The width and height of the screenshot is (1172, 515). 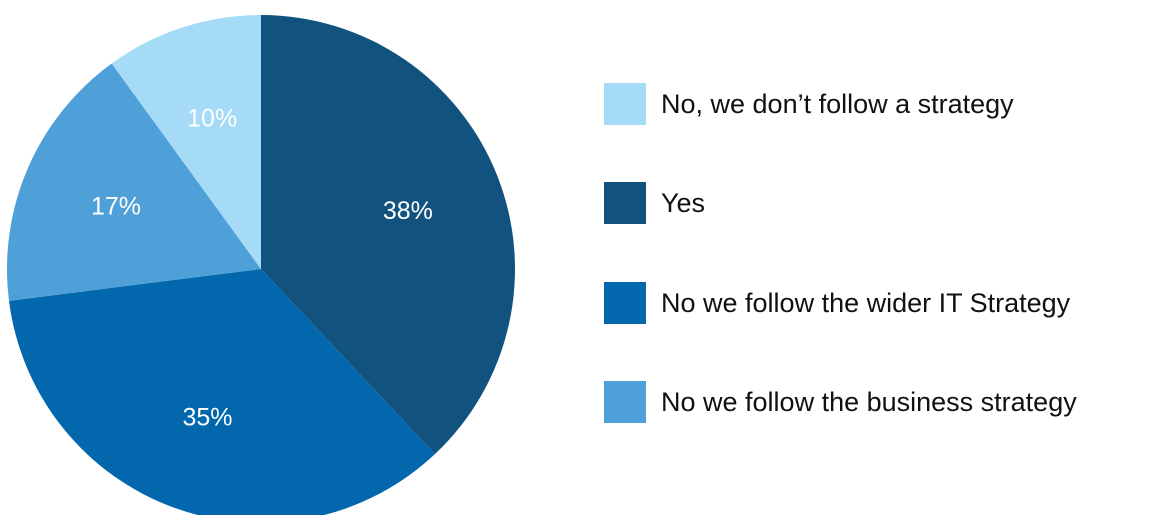 What do you see at coordinates (837, 104) in the screenshot?
I see `legend-label: No, we don’t follow a strategy` at bounding box center [837, 104].